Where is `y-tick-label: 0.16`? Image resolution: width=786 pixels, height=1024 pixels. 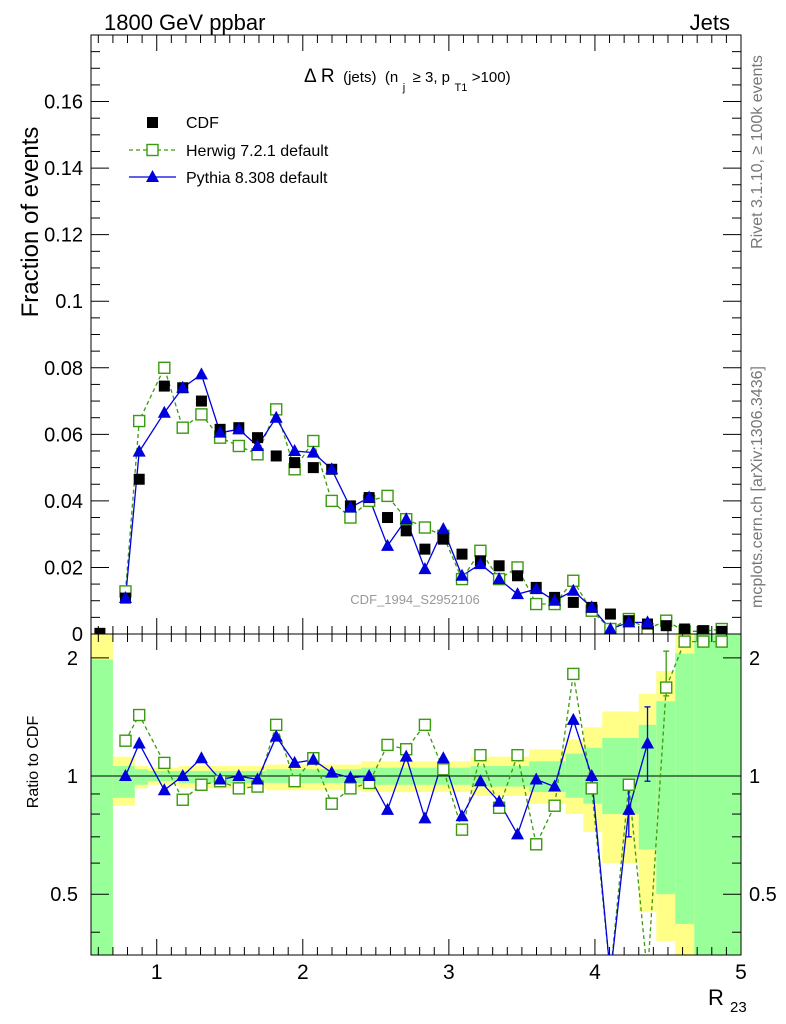
y-tick-label: 0.16 is located at coordinates (63, 103).